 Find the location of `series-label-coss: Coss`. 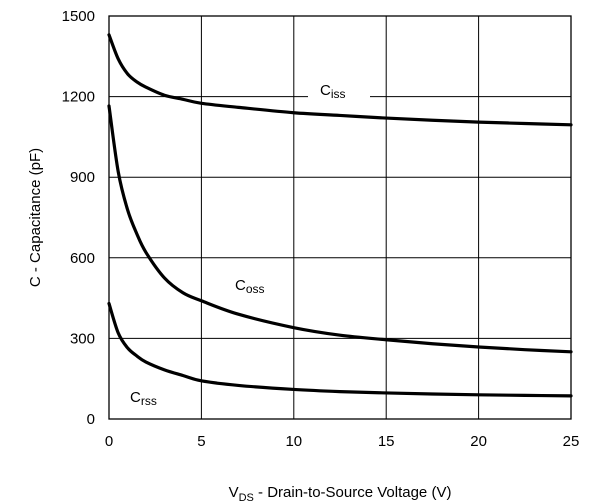

series-label-coss: Coss is located at coordinates (250, 286).